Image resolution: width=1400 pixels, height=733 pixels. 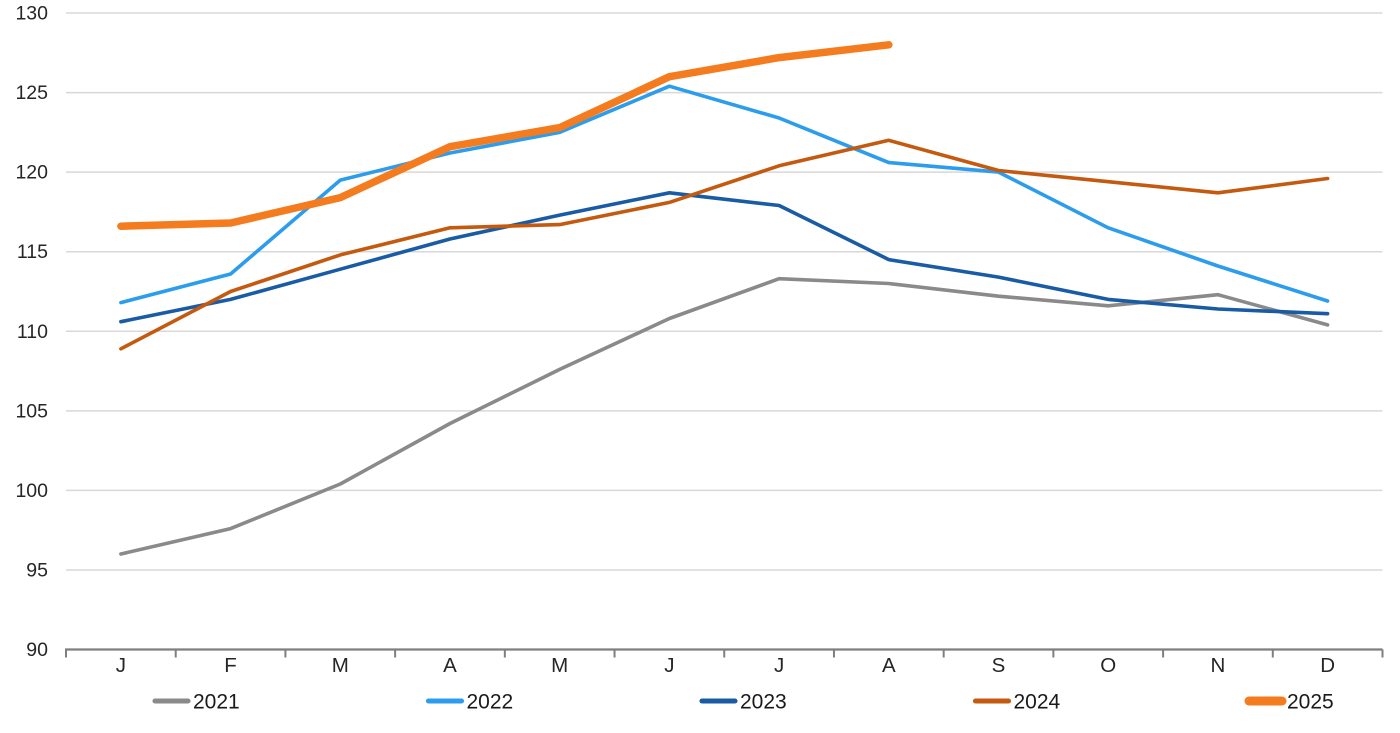 I want to click on y-axis-label-130: 130, so click(x=31, y=14).